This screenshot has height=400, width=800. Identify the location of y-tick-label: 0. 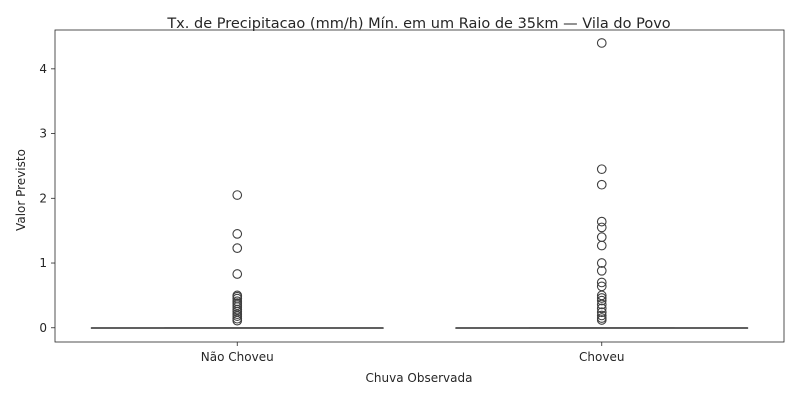
(43, 328).